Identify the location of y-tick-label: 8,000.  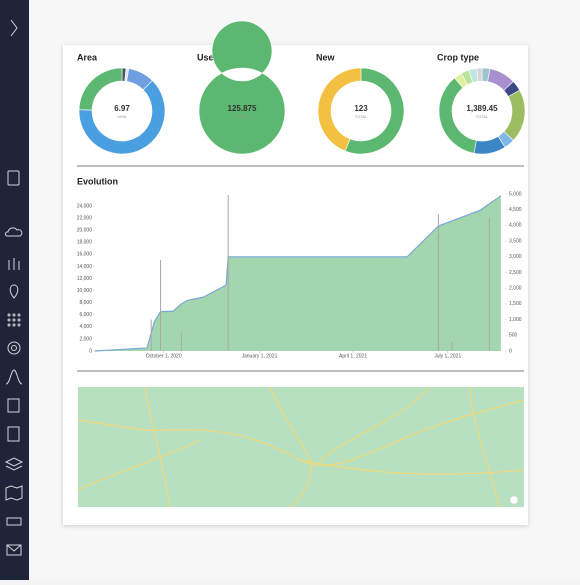
(85, 303).